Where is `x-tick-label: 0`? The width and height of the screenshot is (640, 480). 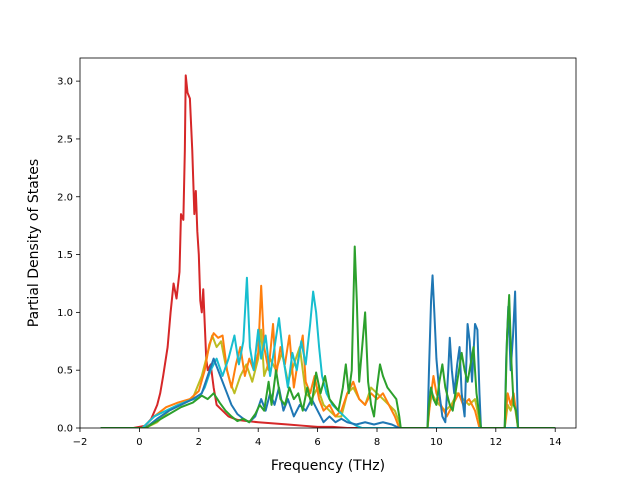 x-tick-label: 0 is located at coordinates (139, 442).